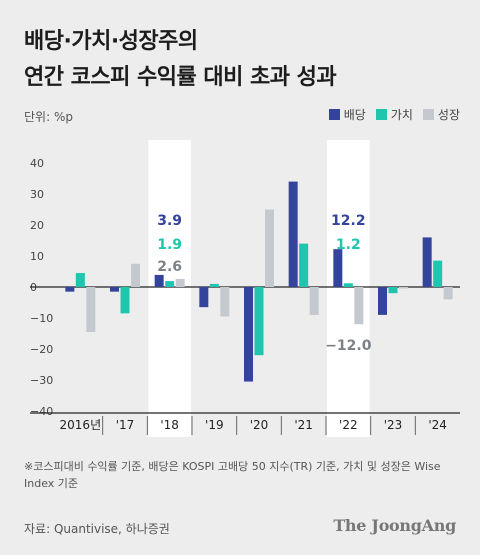 Image resolution: width=480 pixels, height=555 pixels. Describe the element at coordinates (180, 77) in the screenshot. I see `title-line-2: 연간 코스피 수익률 대비 초과 성과` at that location.